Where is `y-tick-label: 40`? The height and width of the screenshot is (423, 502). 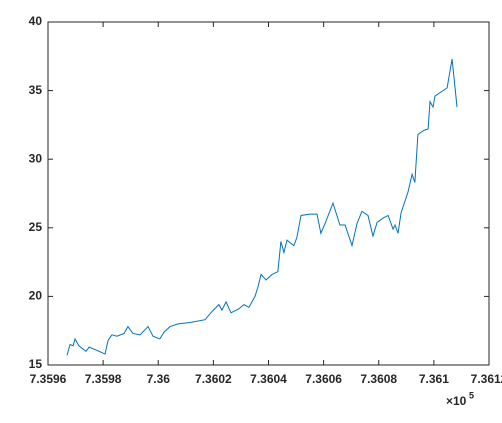 y-tick-label: 40 is located at coordinates (36, 21).